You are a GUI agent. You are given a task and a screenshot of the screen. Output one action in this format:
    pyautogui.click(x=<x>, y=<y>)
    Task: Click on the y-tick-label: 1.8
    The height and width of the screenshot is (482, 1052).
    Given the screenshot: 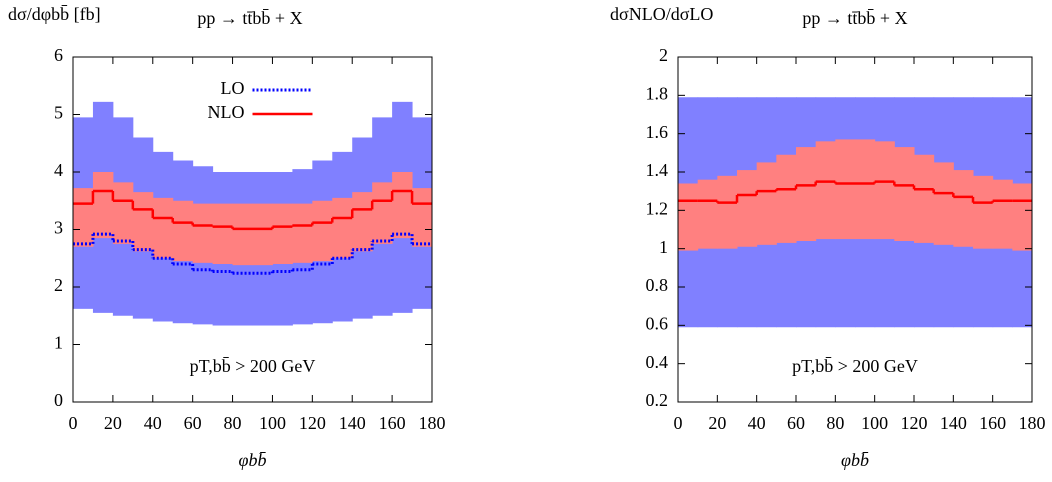 What is the action you would take?
    pyautogui.click(x=657, y=93)
    